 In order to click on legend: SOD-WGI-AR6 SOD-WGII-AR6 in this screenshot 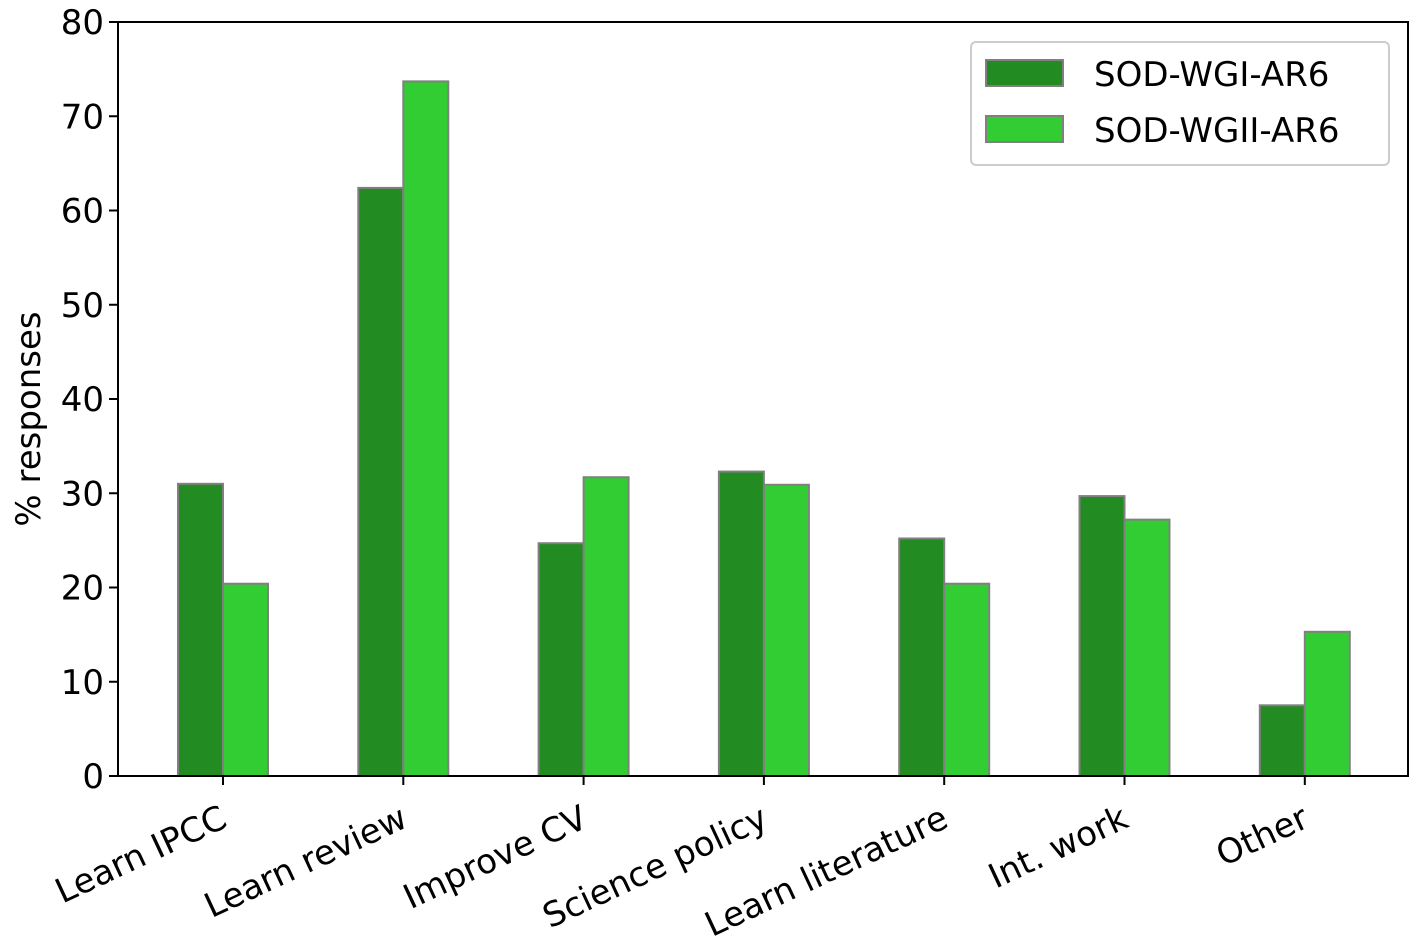, I will do `click(1180, 103)`.